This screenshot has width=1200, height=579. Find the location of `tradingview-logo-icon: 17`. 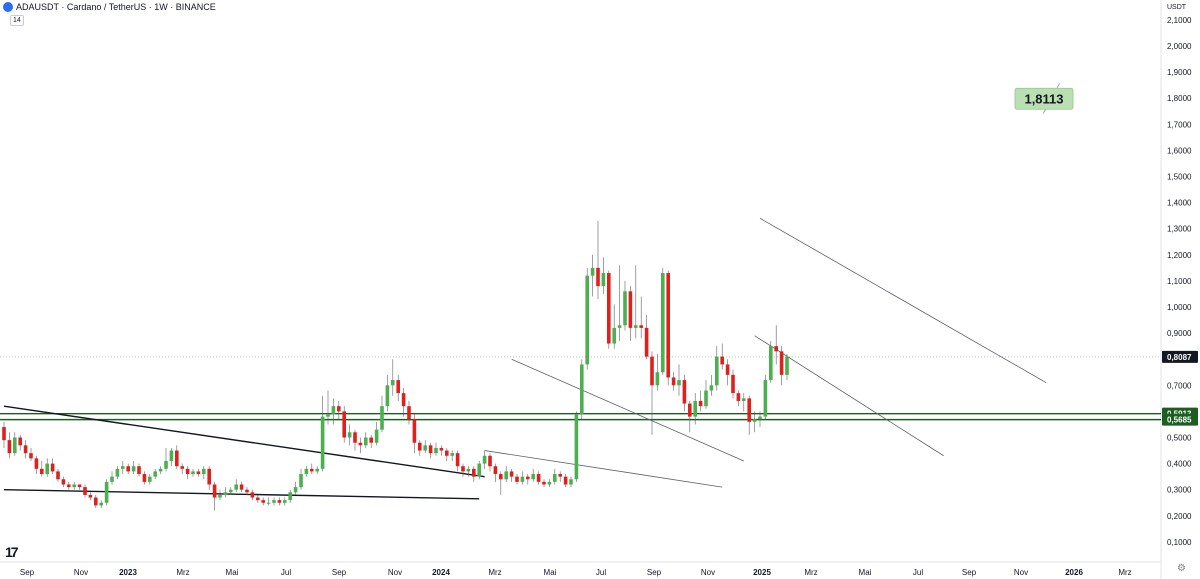

tradingview-logo-icon: 17 is located at coordinates (12, 552).